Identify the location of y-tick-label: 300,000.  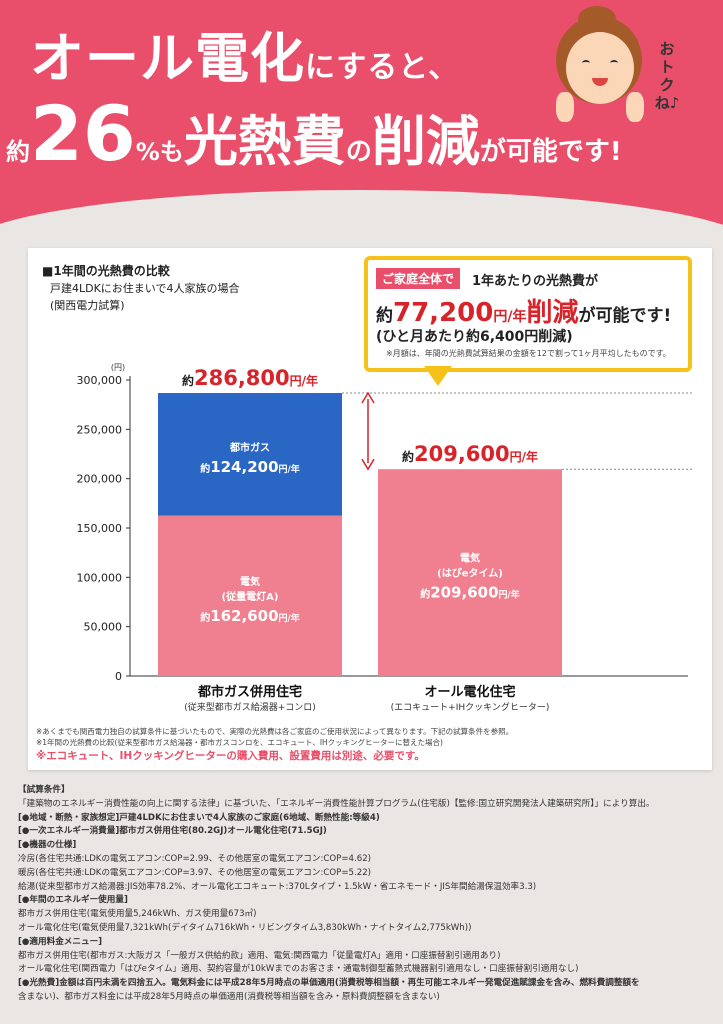
(100, 380).